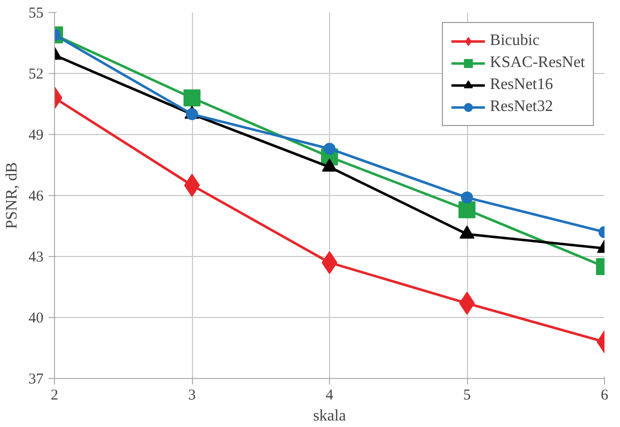 Image resolution: width=620 pixels, height=427 pixels. I want to click on legend-label: KSAC-ResNet, so click(537, 63).